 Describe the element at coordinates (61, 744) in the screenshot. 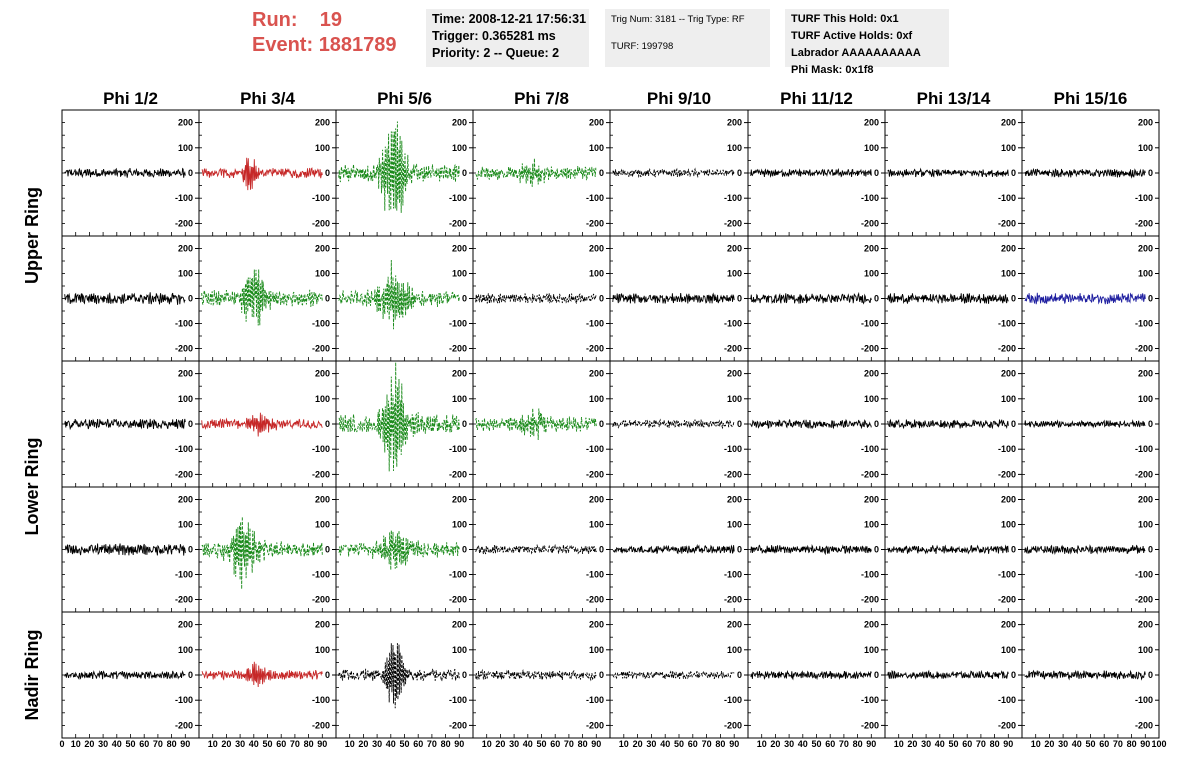

I see `x-tick-label: 0` at that location.